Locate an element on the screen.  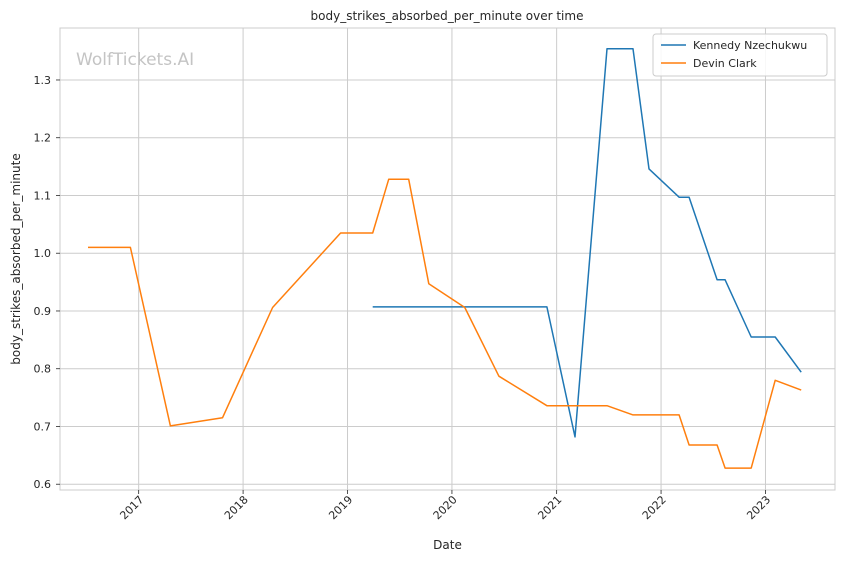
y-axis-ticks: 0.6 0.7 0.8 0.9 1.0 1.1 1.2 1.3 is located at coordinates (47, 282).